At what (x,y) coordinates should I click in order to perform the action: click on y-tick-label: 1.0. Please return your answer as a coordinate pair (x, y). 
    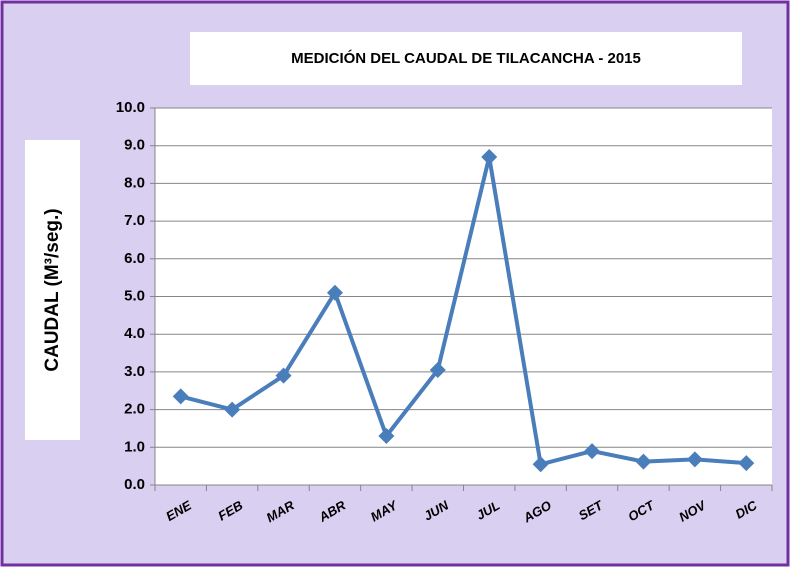
    Looking at the image, I should click on (134, 446).